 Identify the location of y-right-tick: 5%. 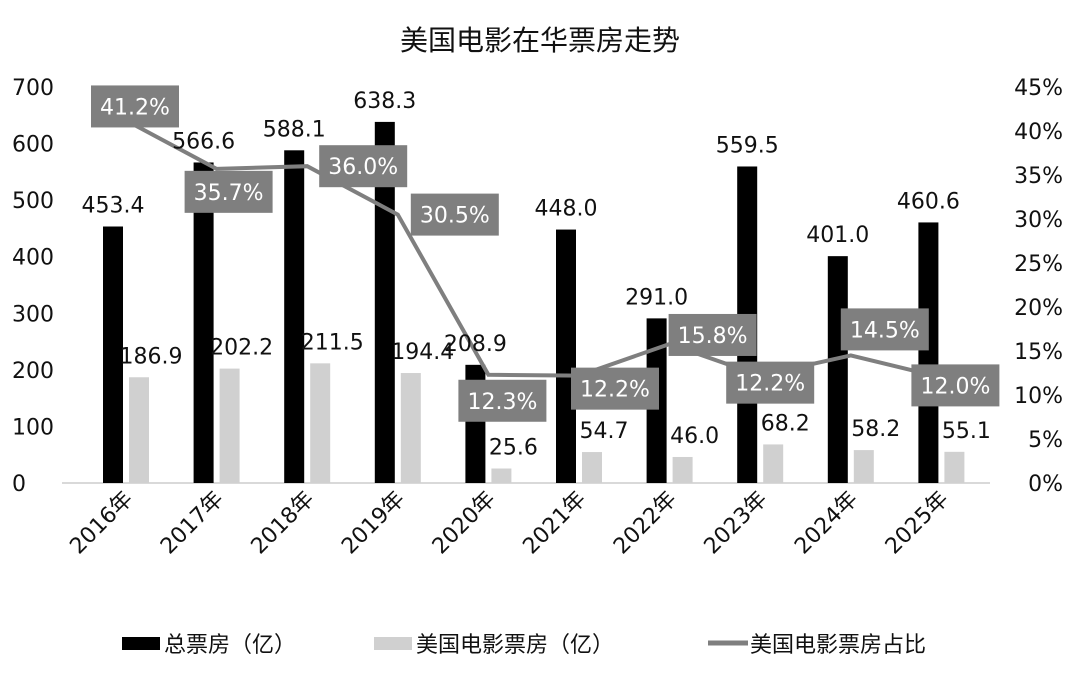
(1045, 440).